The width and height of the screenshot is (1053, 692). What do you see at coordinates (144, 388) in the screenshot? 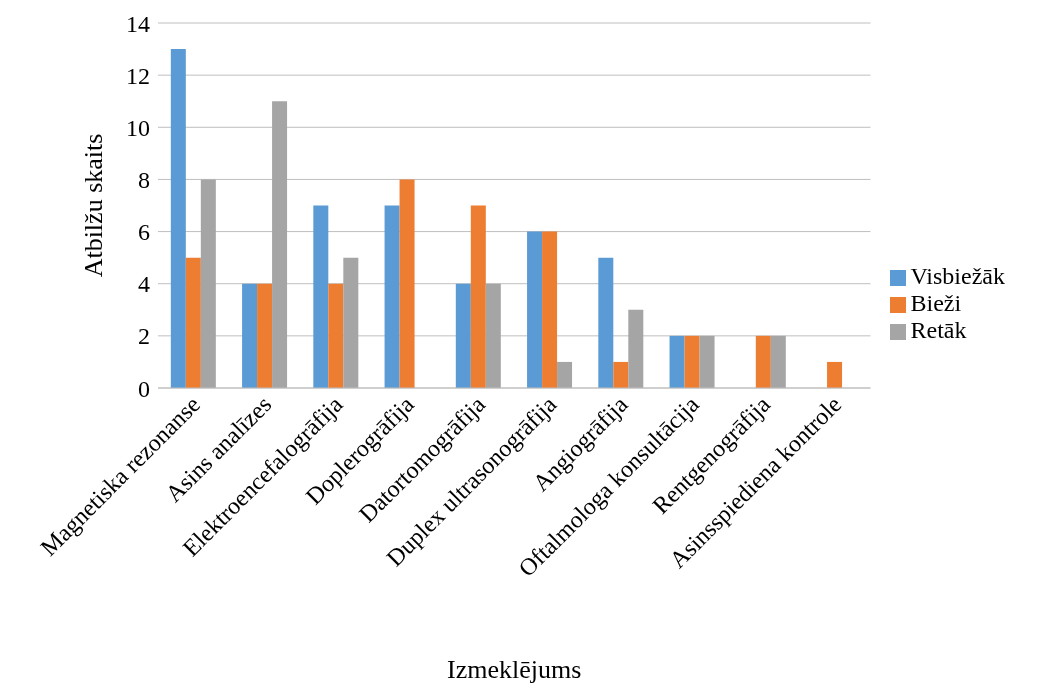
I see `y-tick-label: 0` at bounding box center [144, 388].